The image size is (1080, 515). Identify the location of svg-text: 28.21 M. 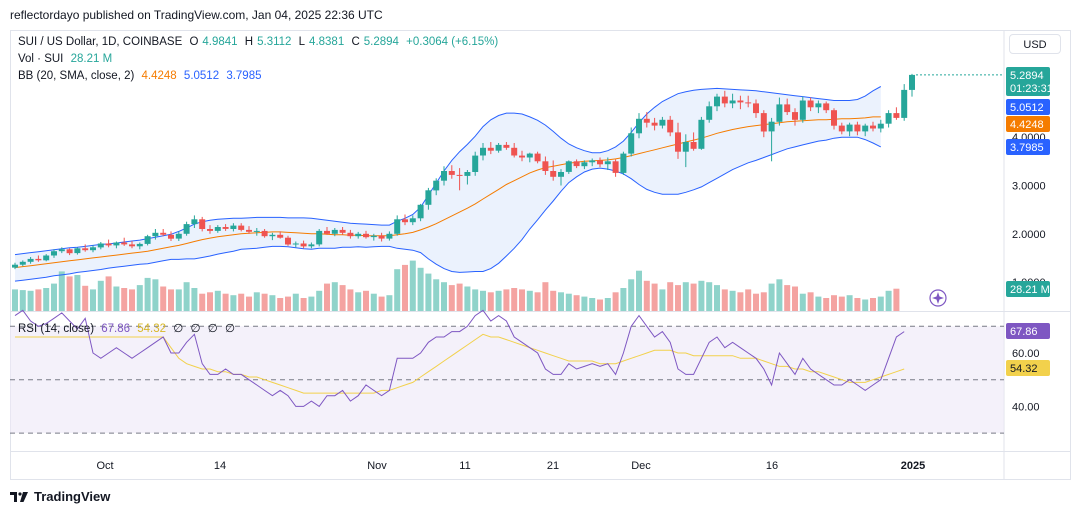
(1030, 290).